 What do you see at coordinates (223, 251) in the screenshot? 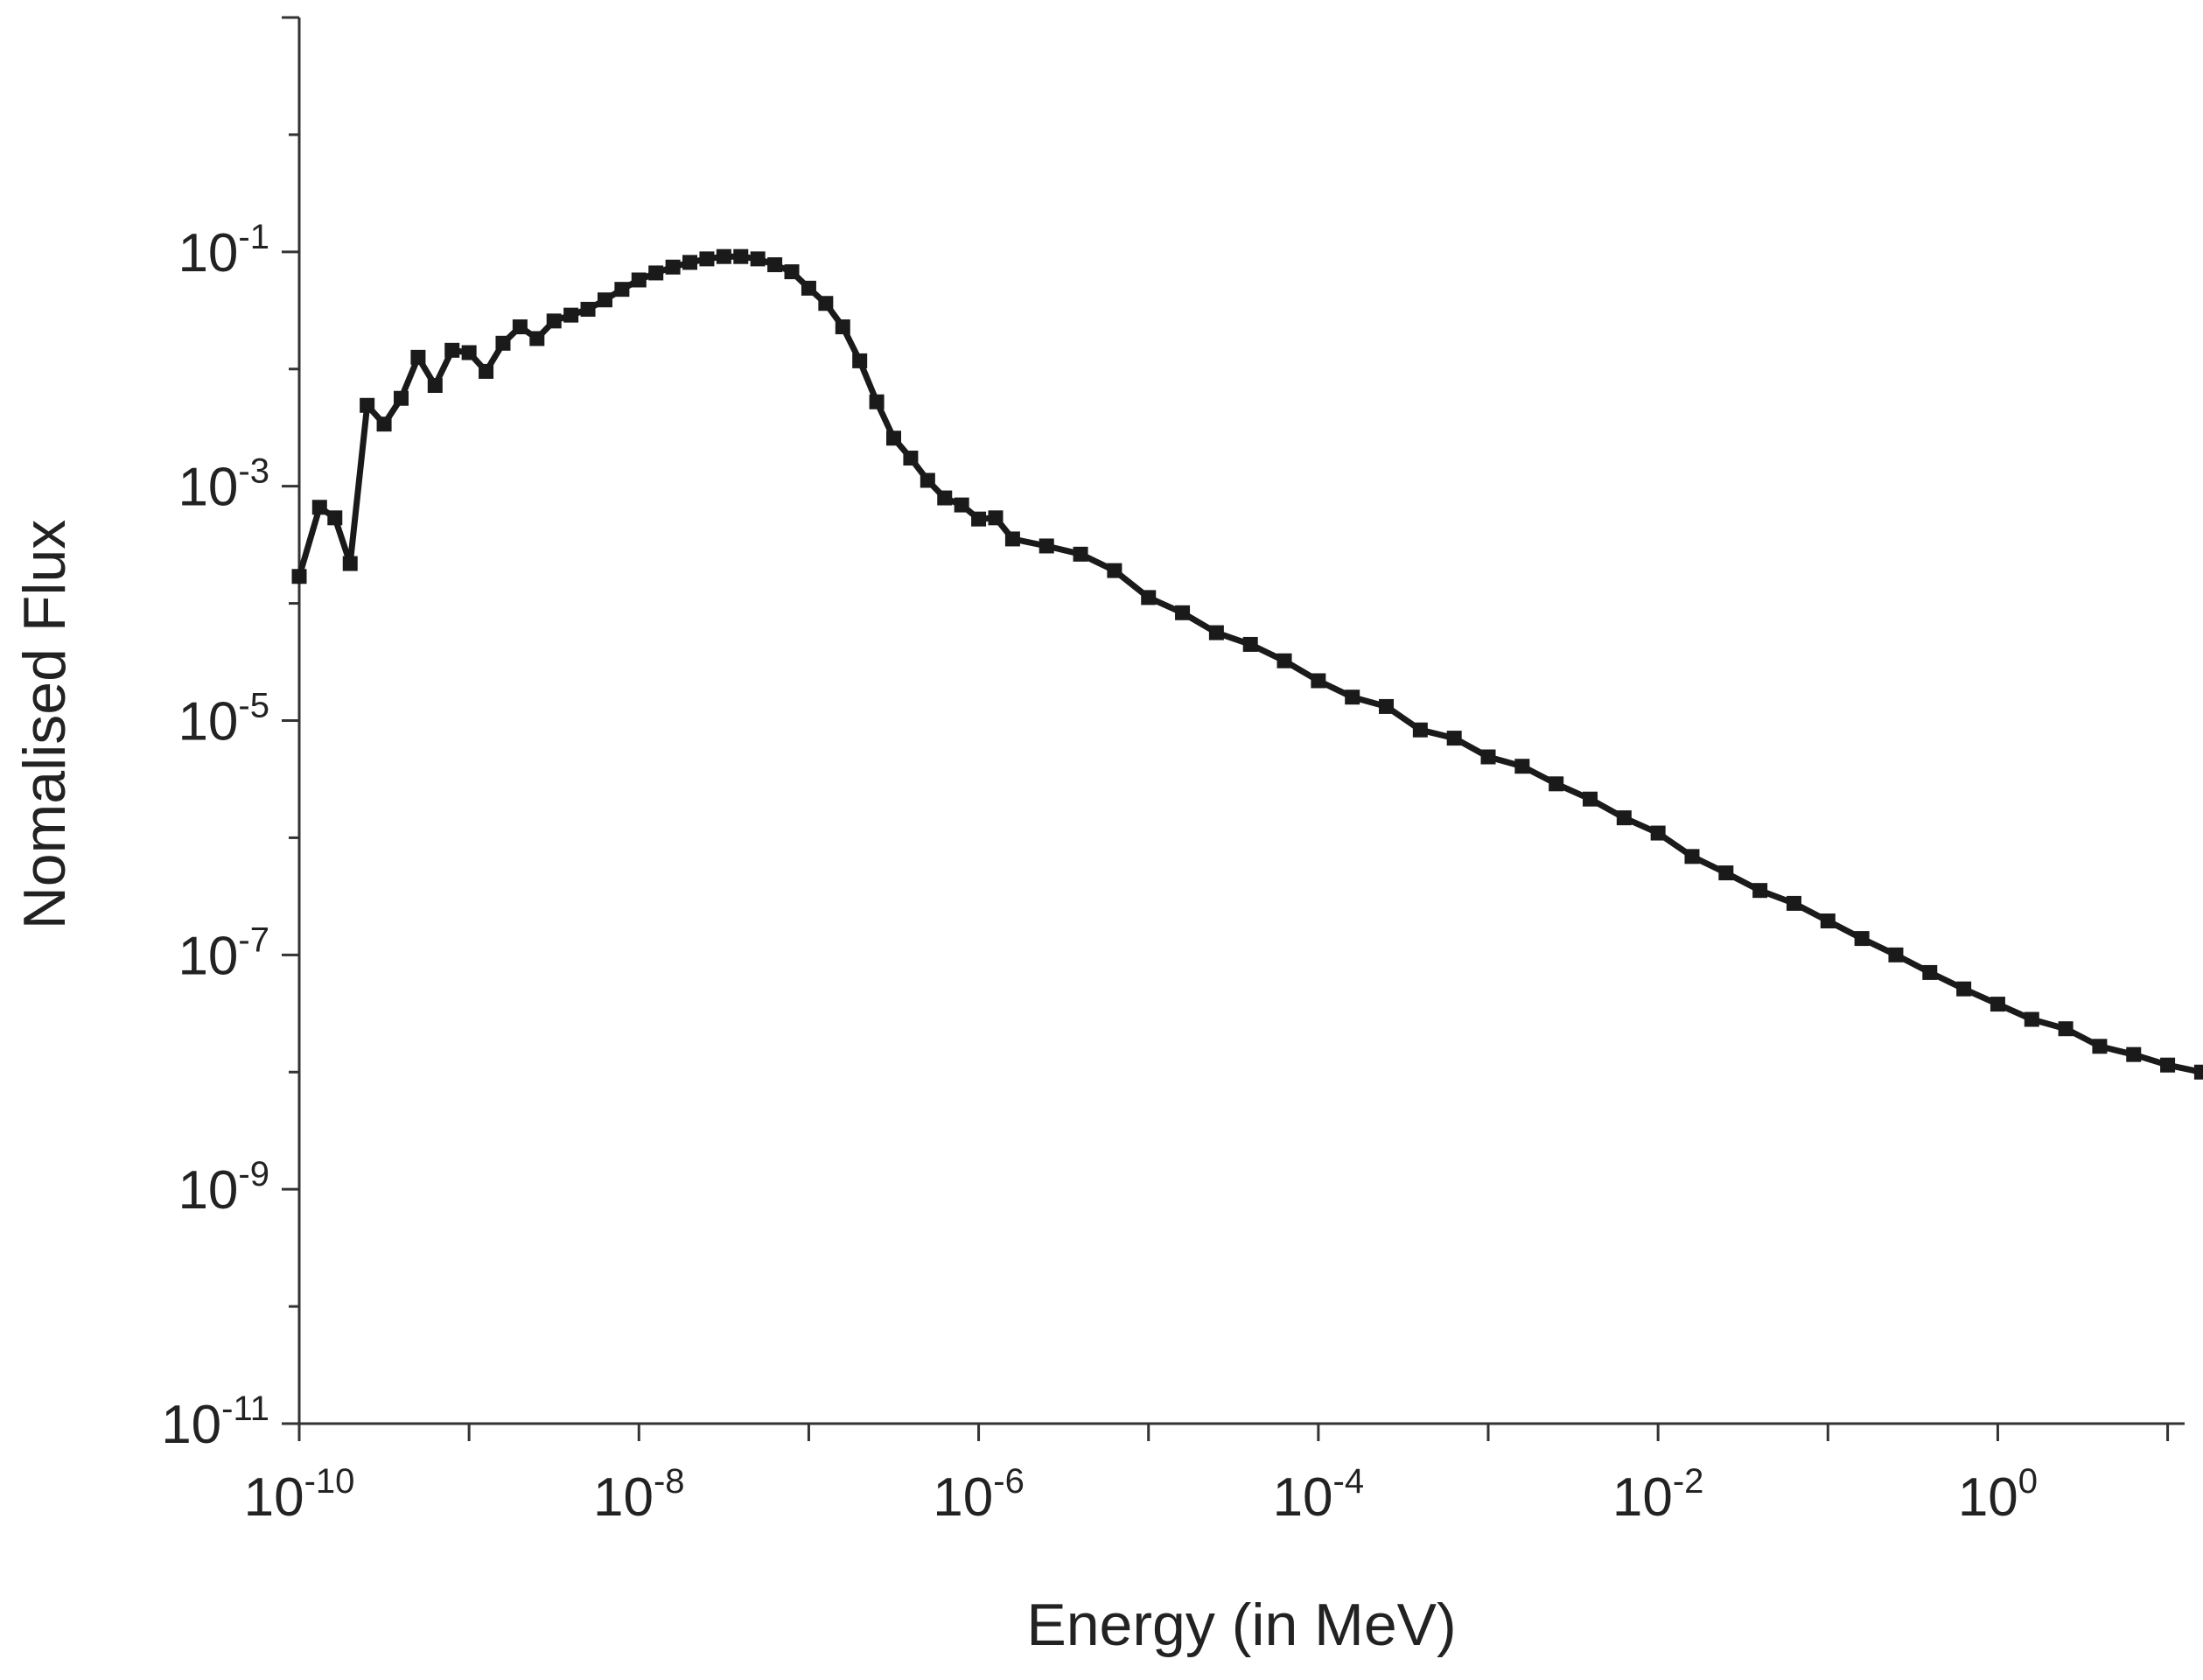
I see `y-tick-label: 10⁻¹` at bounding box center [223, 251].